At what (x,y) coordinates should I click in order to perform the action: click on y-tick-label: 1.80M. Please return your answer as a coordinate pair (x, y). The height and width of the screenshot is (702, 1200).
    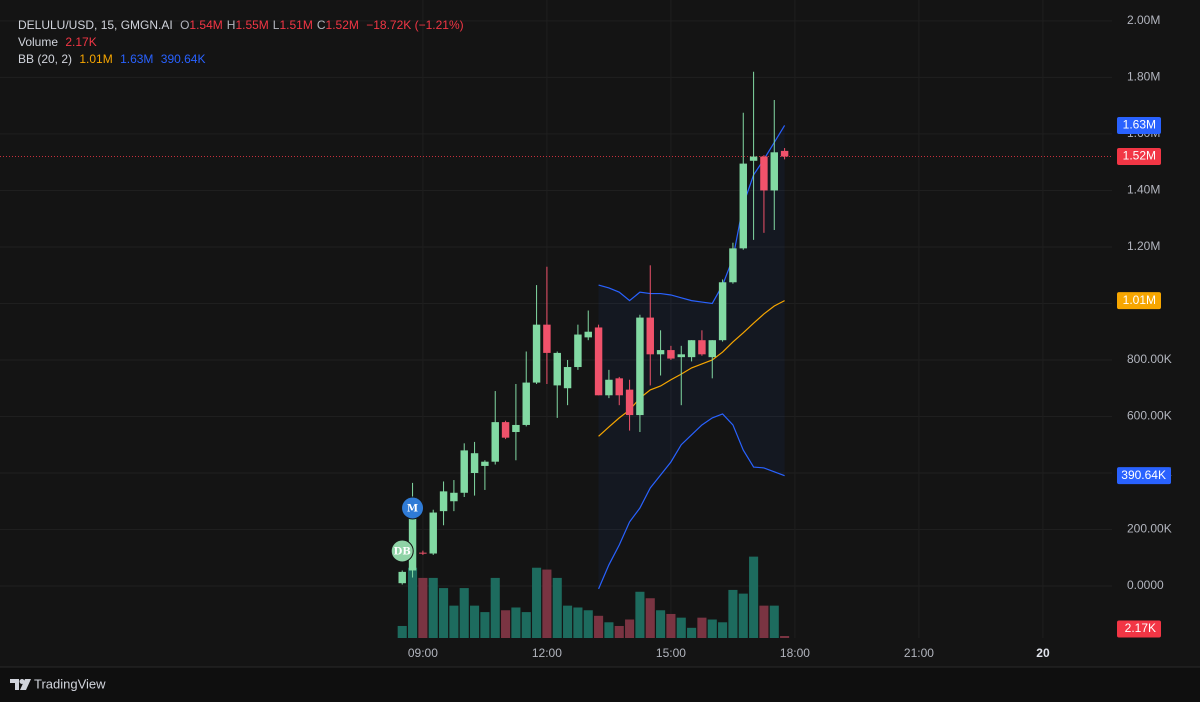
    Looking at the image, I should click on (1143, 77).